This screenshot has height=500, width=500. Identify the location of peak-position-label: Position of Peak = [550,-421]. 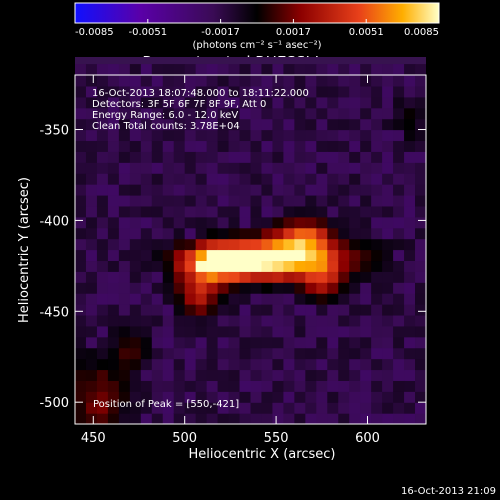
(166, 404).